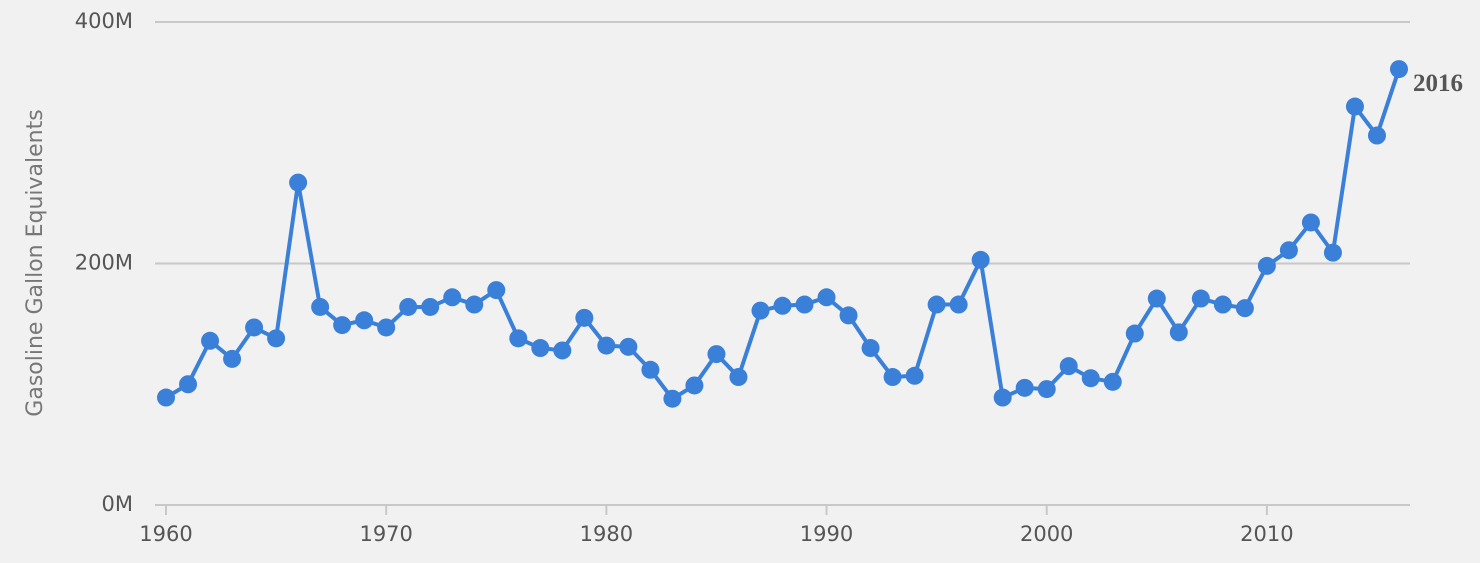 The height and width of the screenshot is (563, 1480). I want to click on y-axis-title: Gasoline Gallon Equivalents, so click(35, 262).